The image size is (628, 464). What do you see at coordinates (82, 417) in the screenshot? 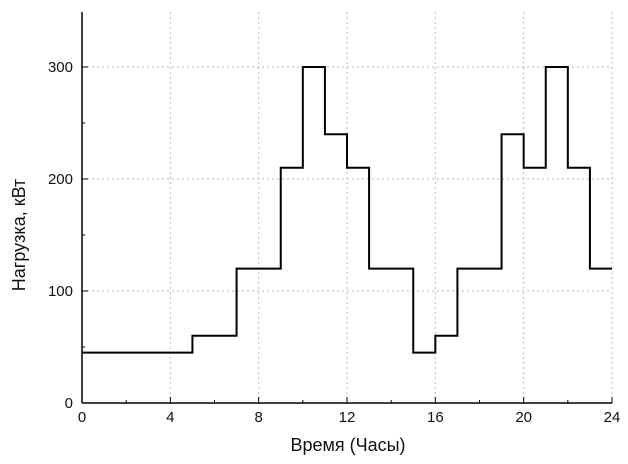
I see `x-tick-label: 0` at bounding box center [82, 417].